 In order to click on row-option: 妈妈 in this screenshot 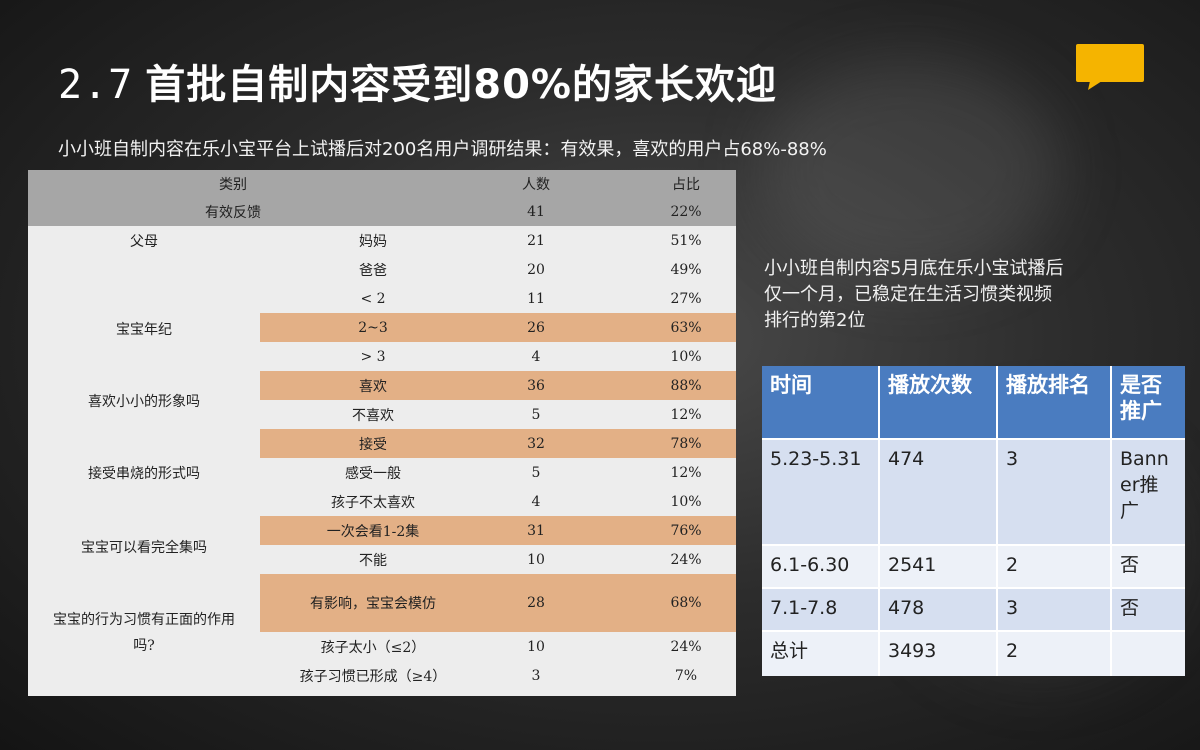, I will do `click(373, 241)`.